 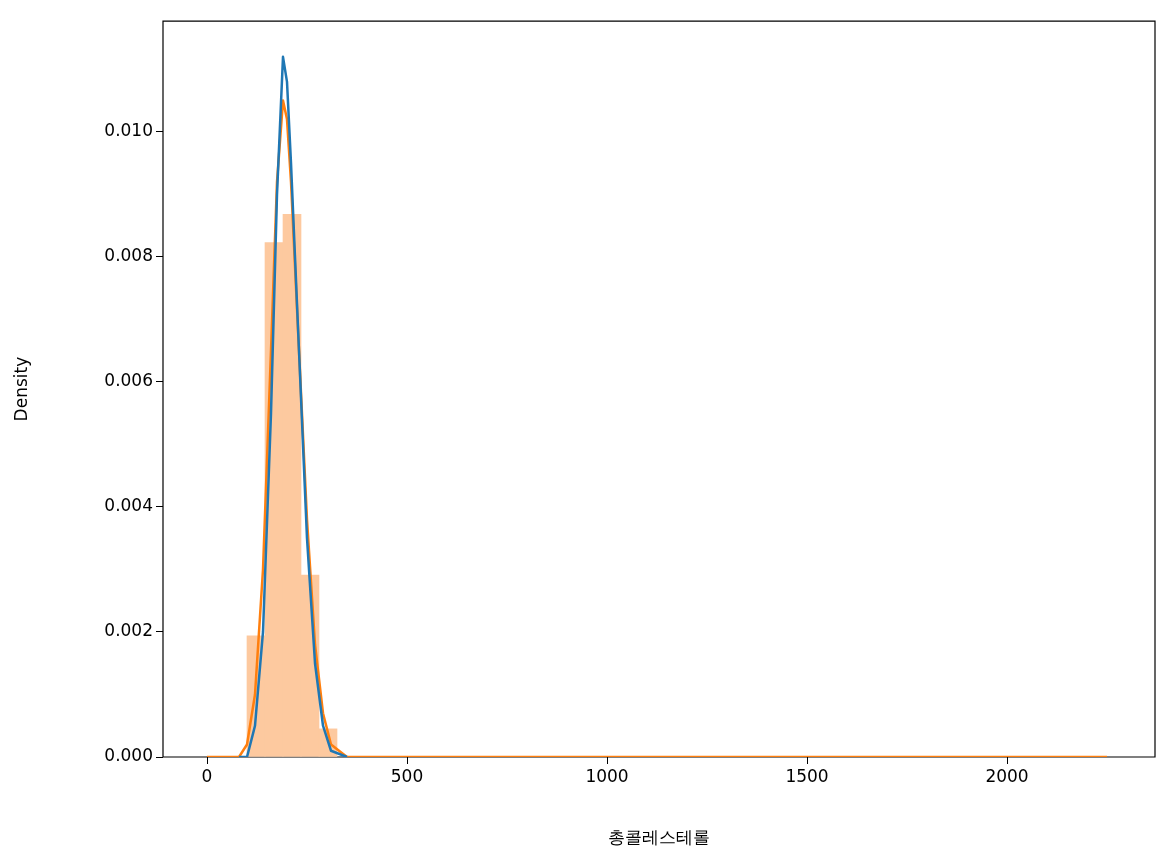 What do you see at coordinates (128, 255) in the screenshot?
I see `y-tick-label: 0.008` at bounding box center [128, 255].